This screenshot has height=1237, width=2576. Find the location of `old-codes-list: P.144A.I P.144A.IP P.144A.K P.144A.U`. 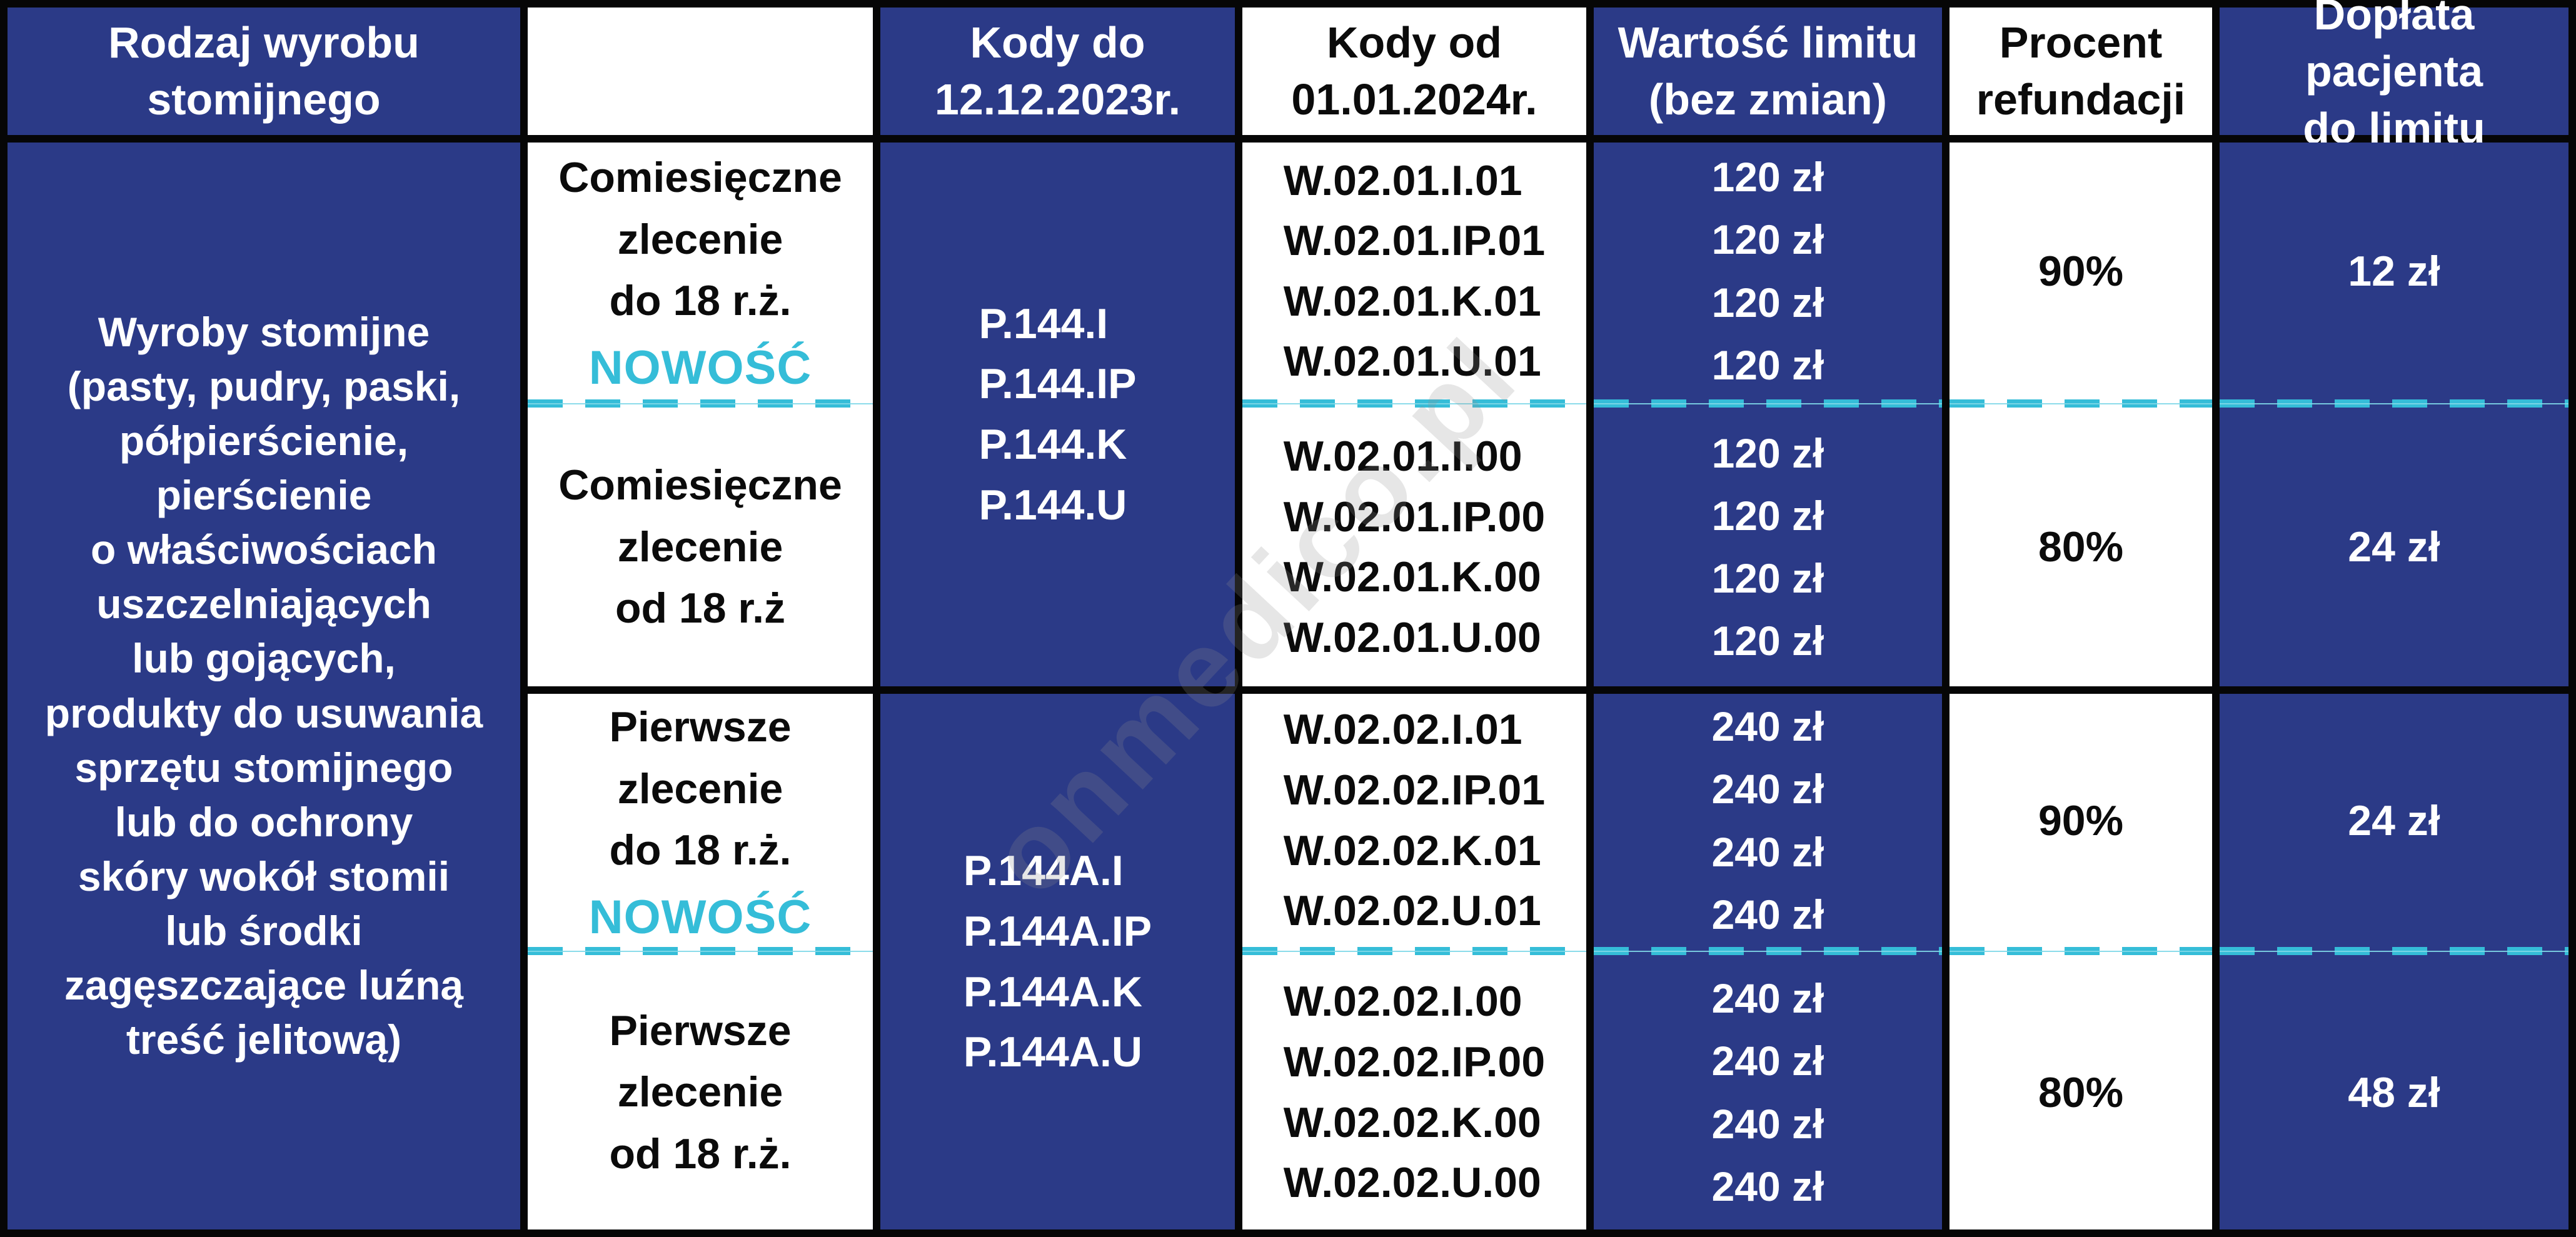

old-codes-list: P.144A.I P.144A.IP P.144A.K P.144A.U is located at coordinates (1057, 961).